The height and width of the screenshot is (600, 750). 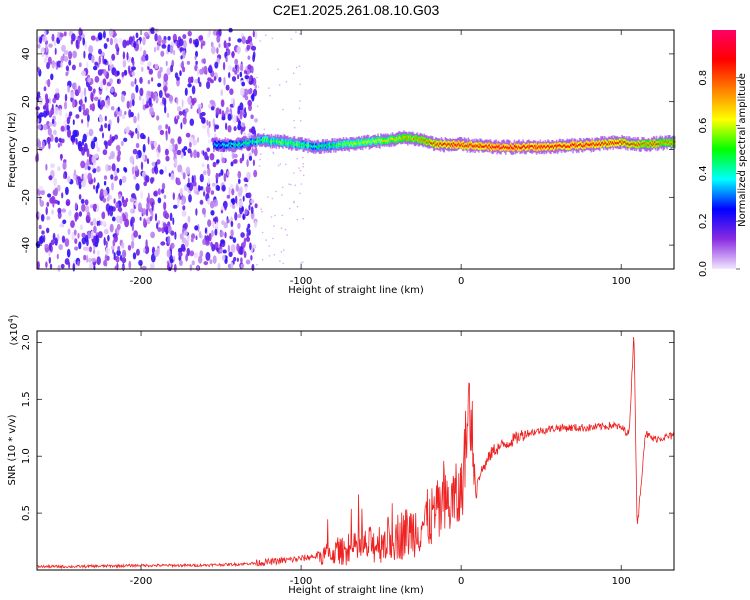 What do you see at coordinates (703, 269) in the screenshot?
I see `colorbar-tick-label: 0.0` at bounding box center [703, 269].